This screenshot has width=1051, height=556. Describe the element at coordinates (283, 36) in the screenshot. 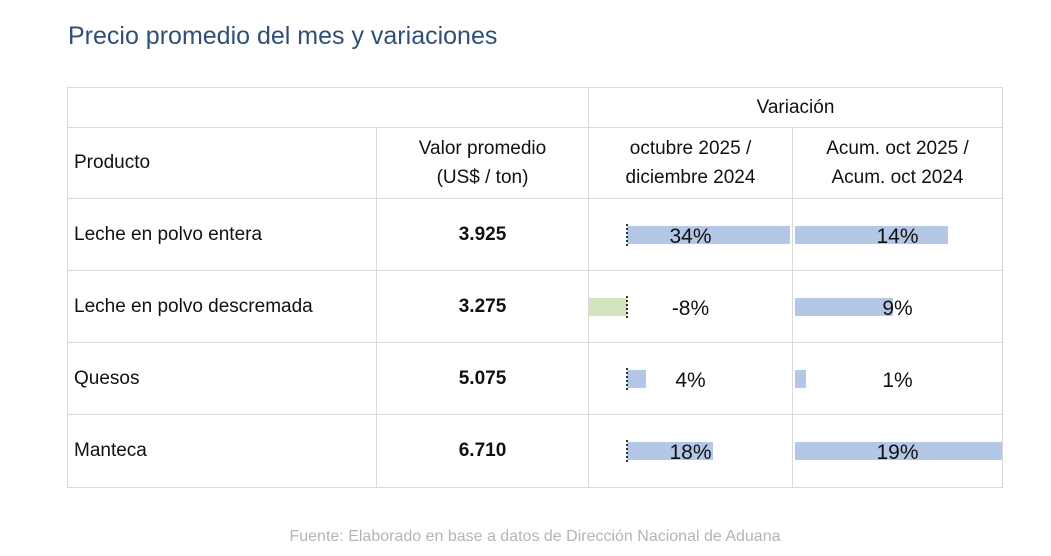

I see `page-title: Precio promedio del mes y variaciones` at that location.